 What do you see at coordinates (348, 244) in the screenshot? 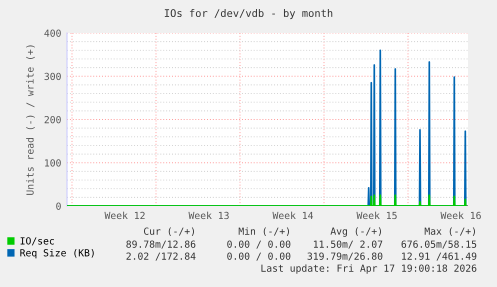
I see `text: 11.50m/ 2.07` at bounding box center [348, 244].